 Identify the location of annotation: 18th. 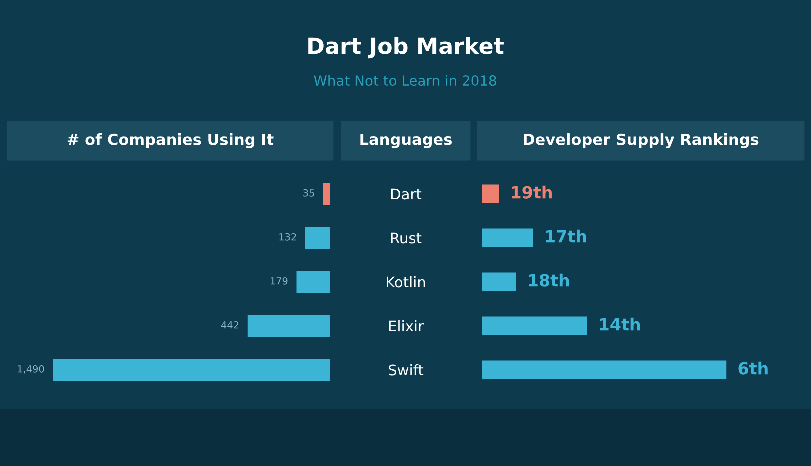
(549, 280).